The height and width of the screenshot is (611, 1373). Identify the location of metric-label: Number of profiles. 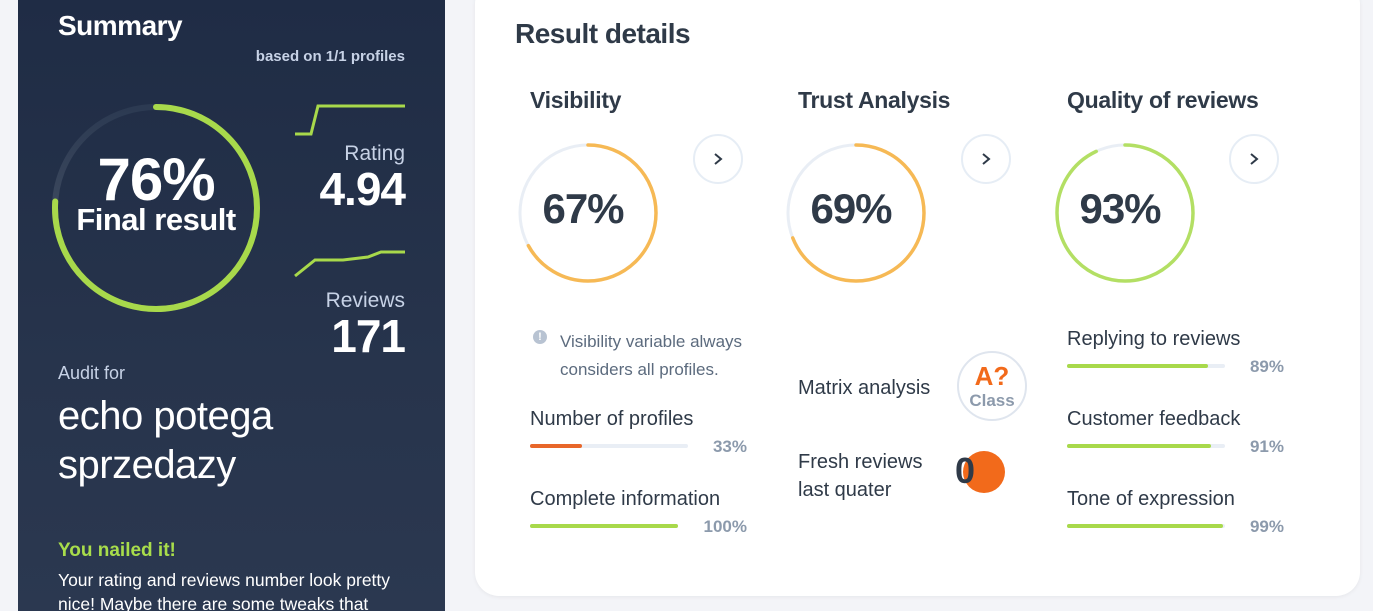
(612, 419).